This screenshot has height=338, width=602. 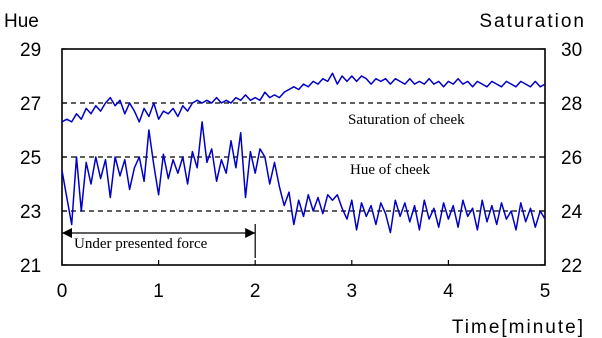 I want to click on y-left-tick-label: 29, so click(x=30, y=50).